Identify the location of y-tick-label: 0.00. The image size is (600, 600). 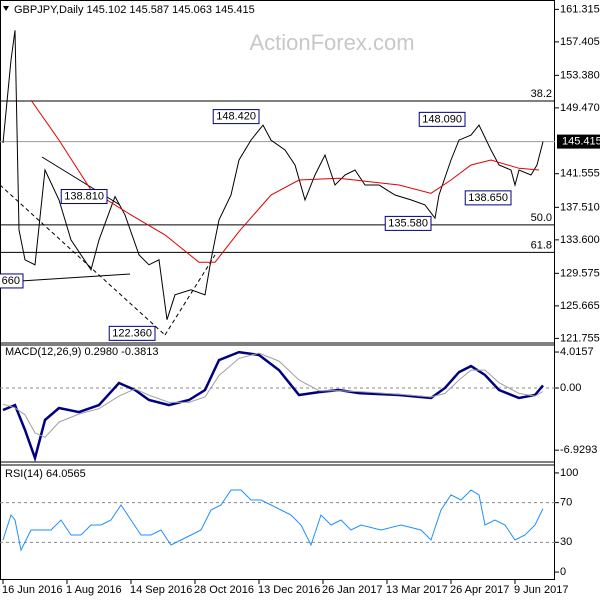
(570, 388).